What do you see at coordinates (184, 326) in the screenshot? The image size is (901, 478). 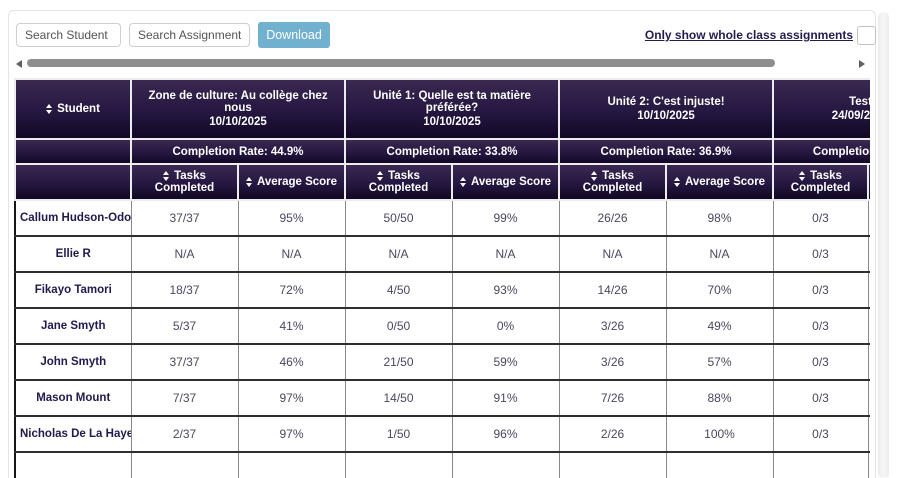 I see `table-cell: 5/37` at bounding box center [184, 326].